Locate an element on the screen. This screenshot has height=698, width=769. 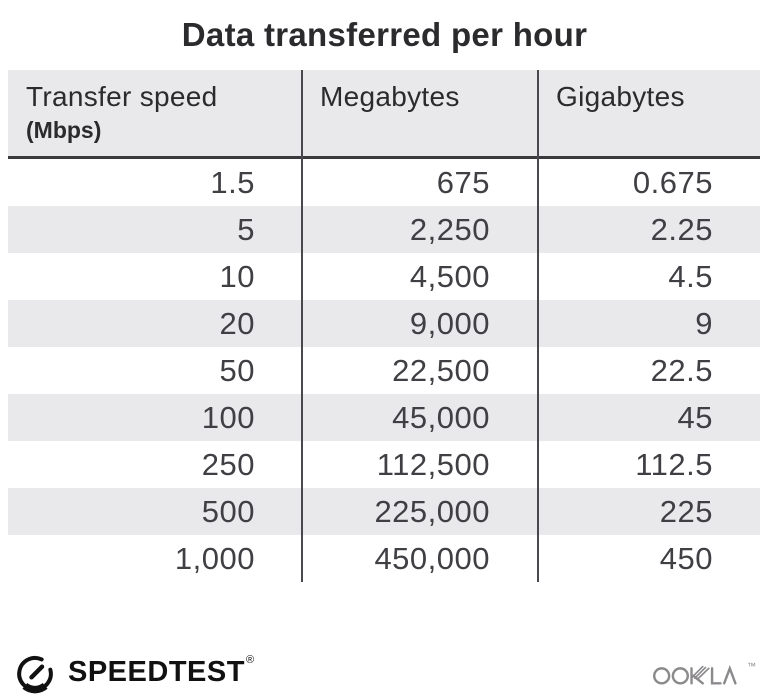
cell-speed: 10 is located at coordinates (237, 276).